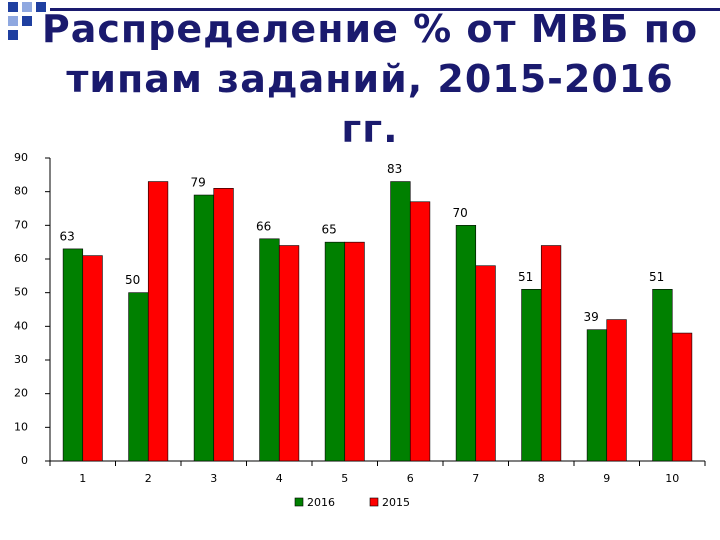 Image resolution: width=720 pixels, height=540 pixels. Describe the element at coordinates (24, 460) in the screenshot. I see `y-tick-label: 0` at that location.